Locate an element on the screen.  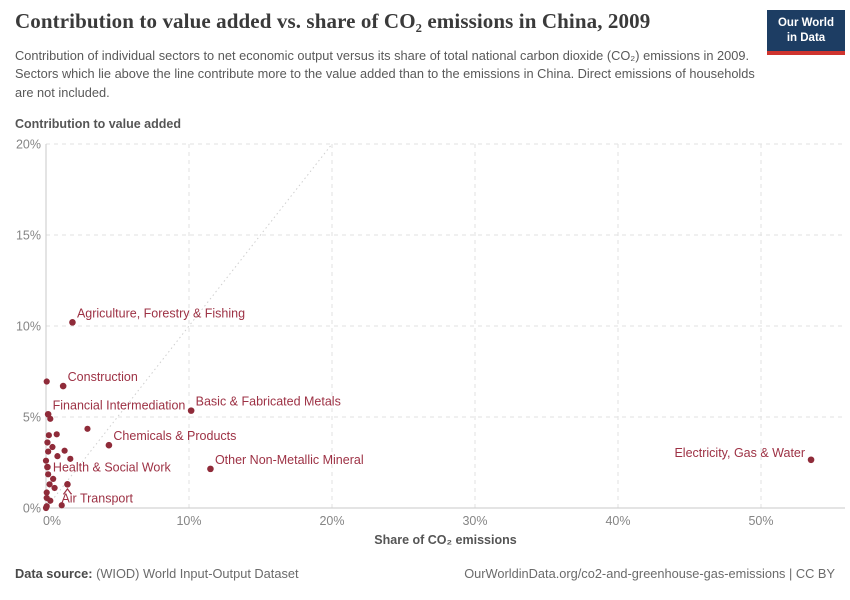
owid-logo-line2: in Data is located at coordinates (806, 37).